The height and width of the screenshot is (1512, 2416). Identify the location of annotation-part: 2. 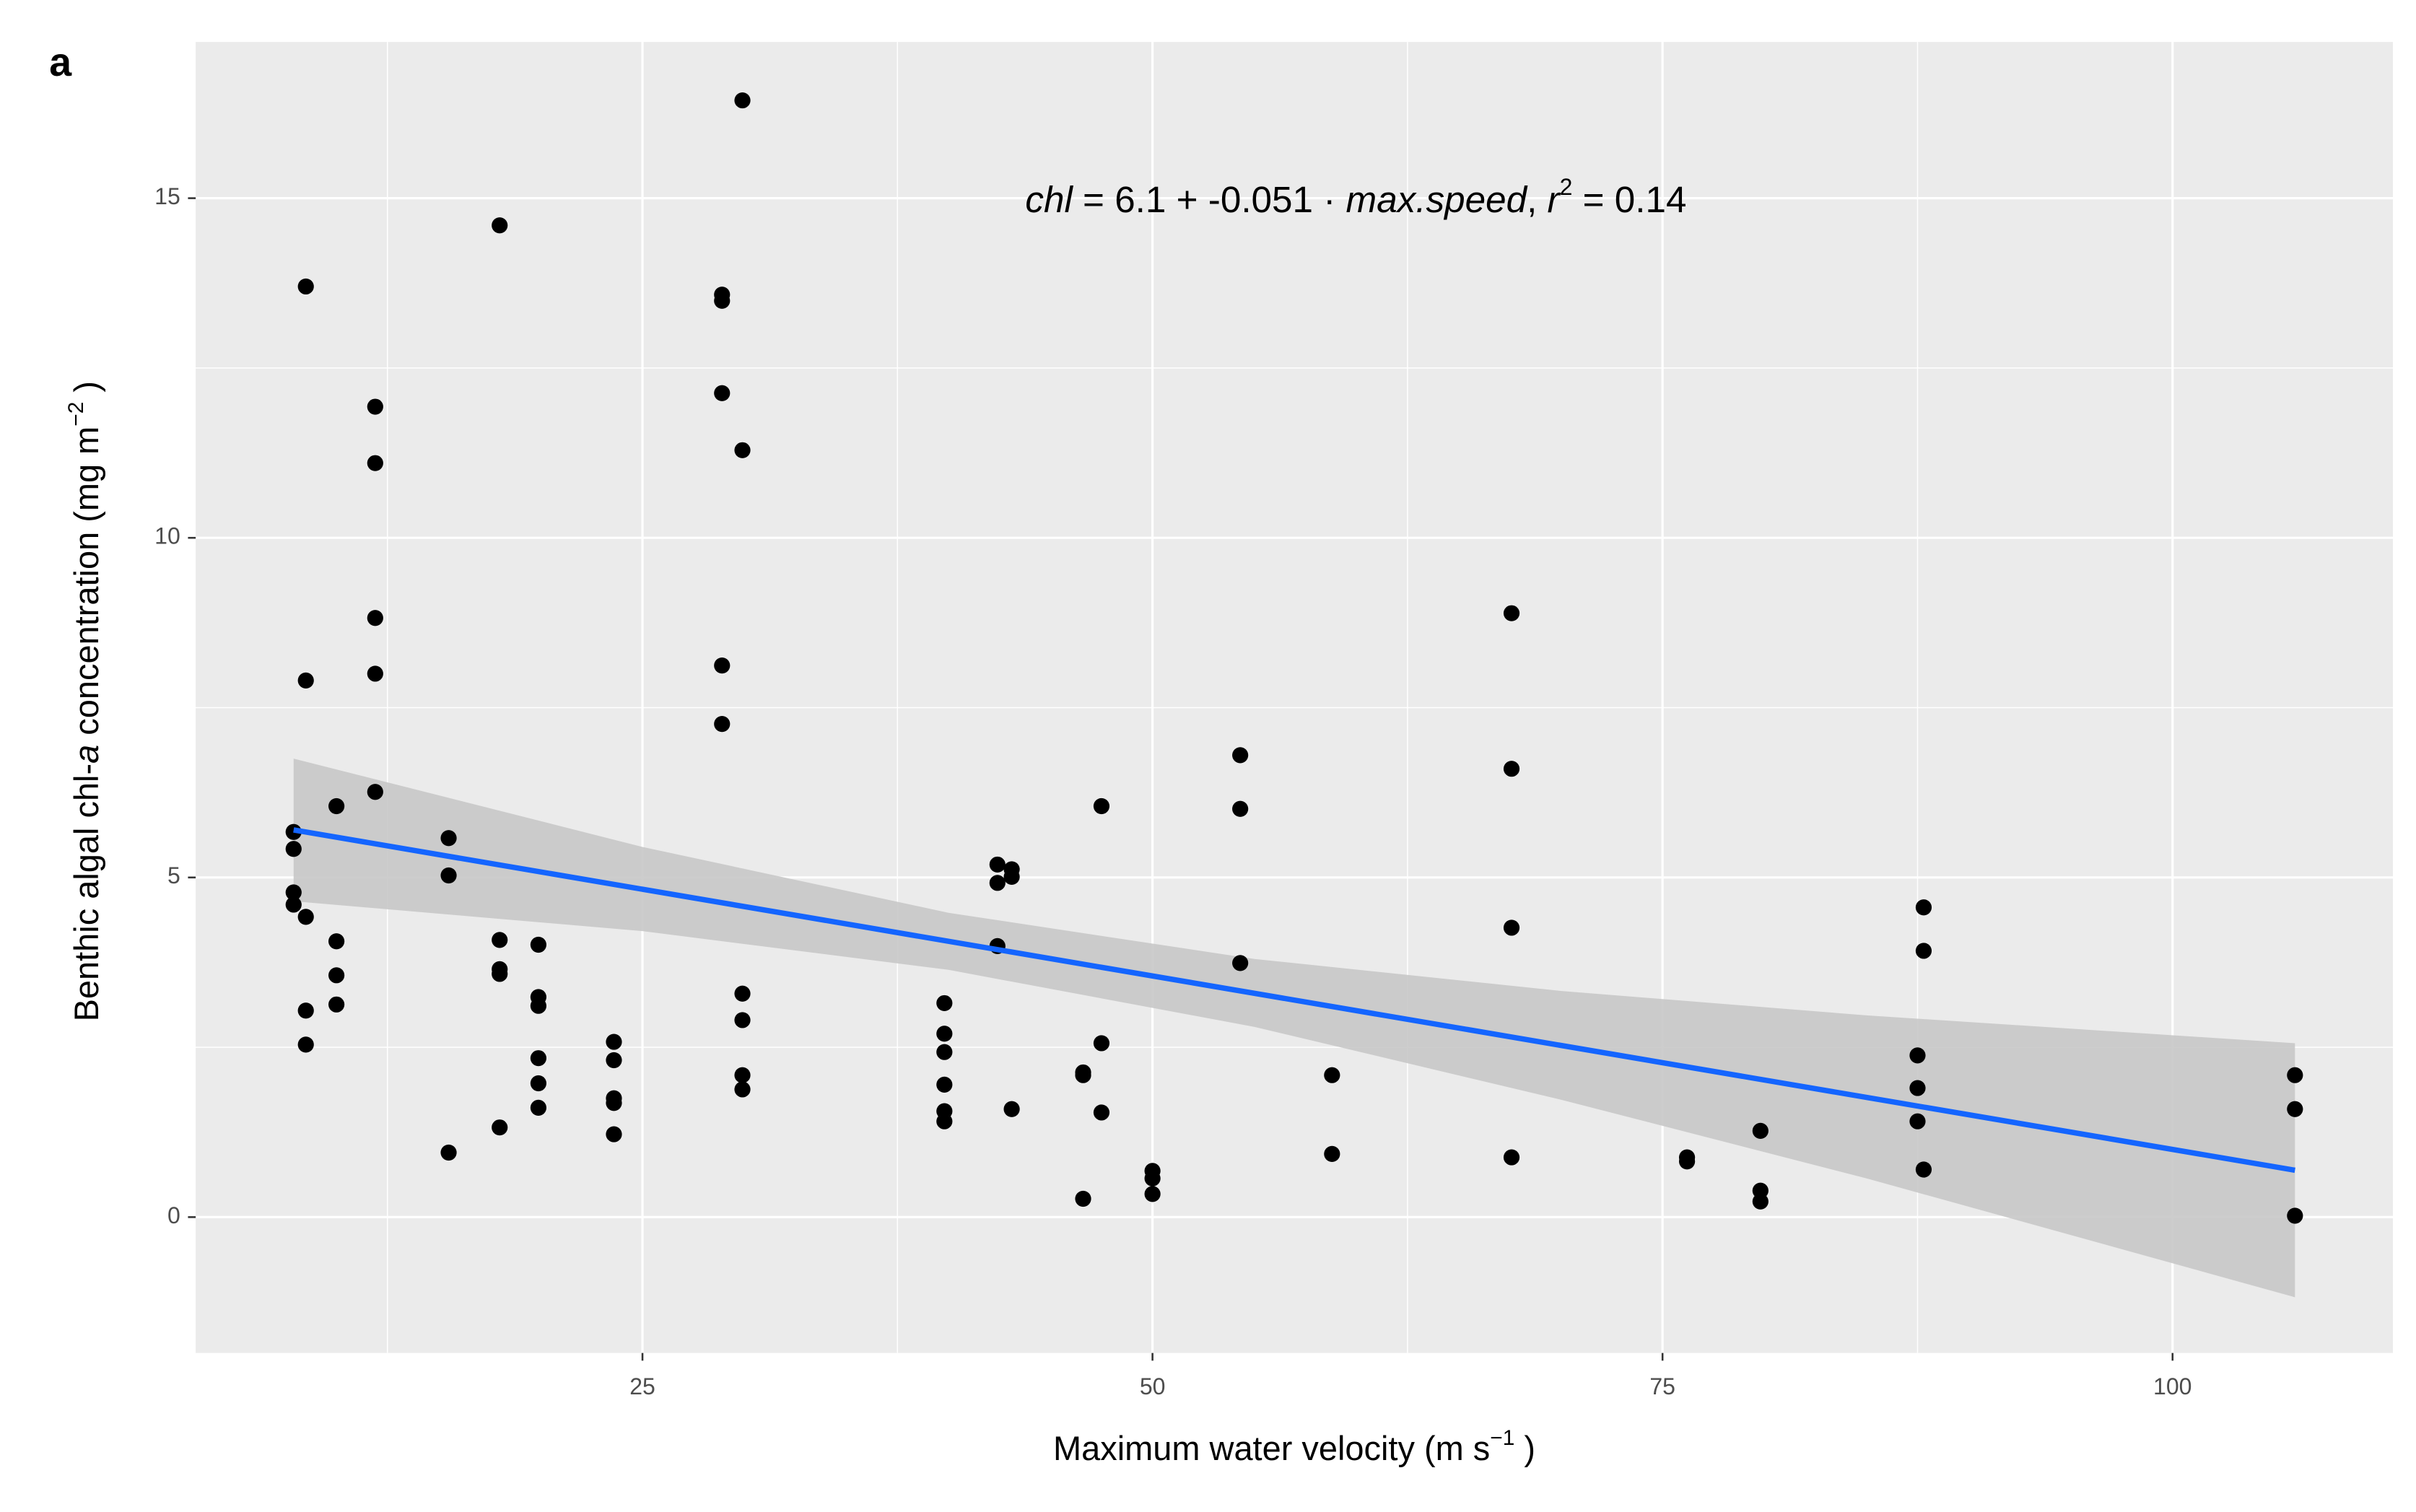
(1566, 188).